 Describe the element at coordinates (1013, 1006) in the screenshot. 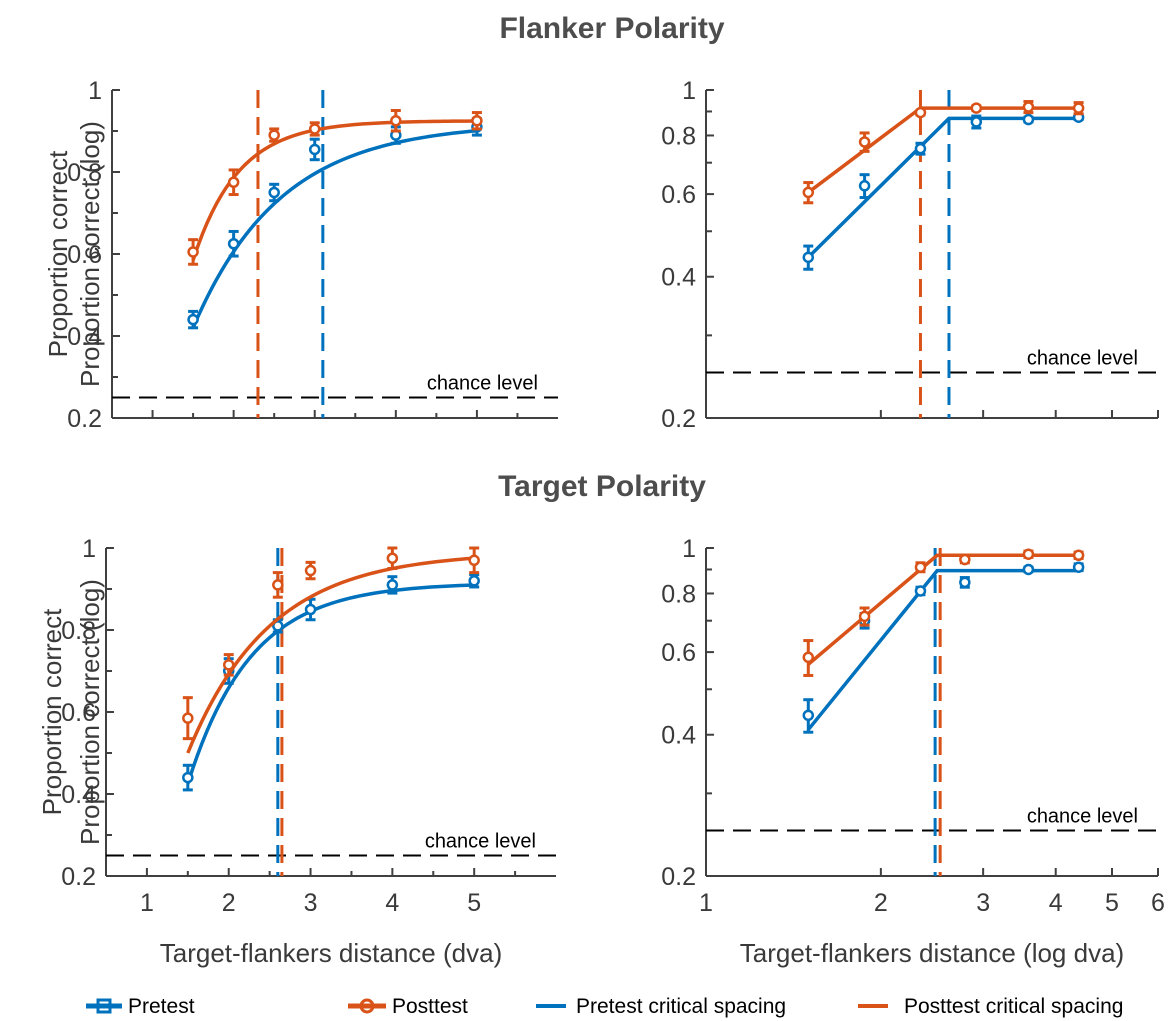

I see `legend-posttest-critical-label: Posttest critical spacing` at that location.